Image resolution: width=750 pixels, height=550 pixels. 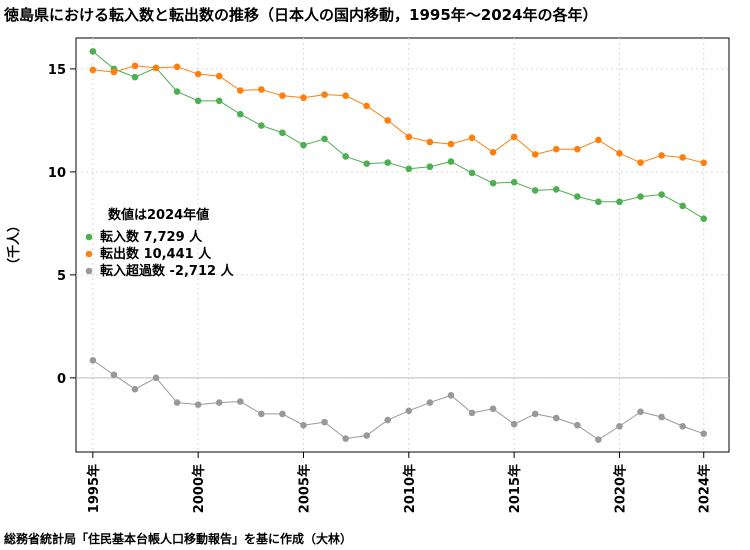 What do you see at coordinates (158, 215) in the screenshot?
I see `legend-title: 数値は2024年値` at bounding box center [158, 215].